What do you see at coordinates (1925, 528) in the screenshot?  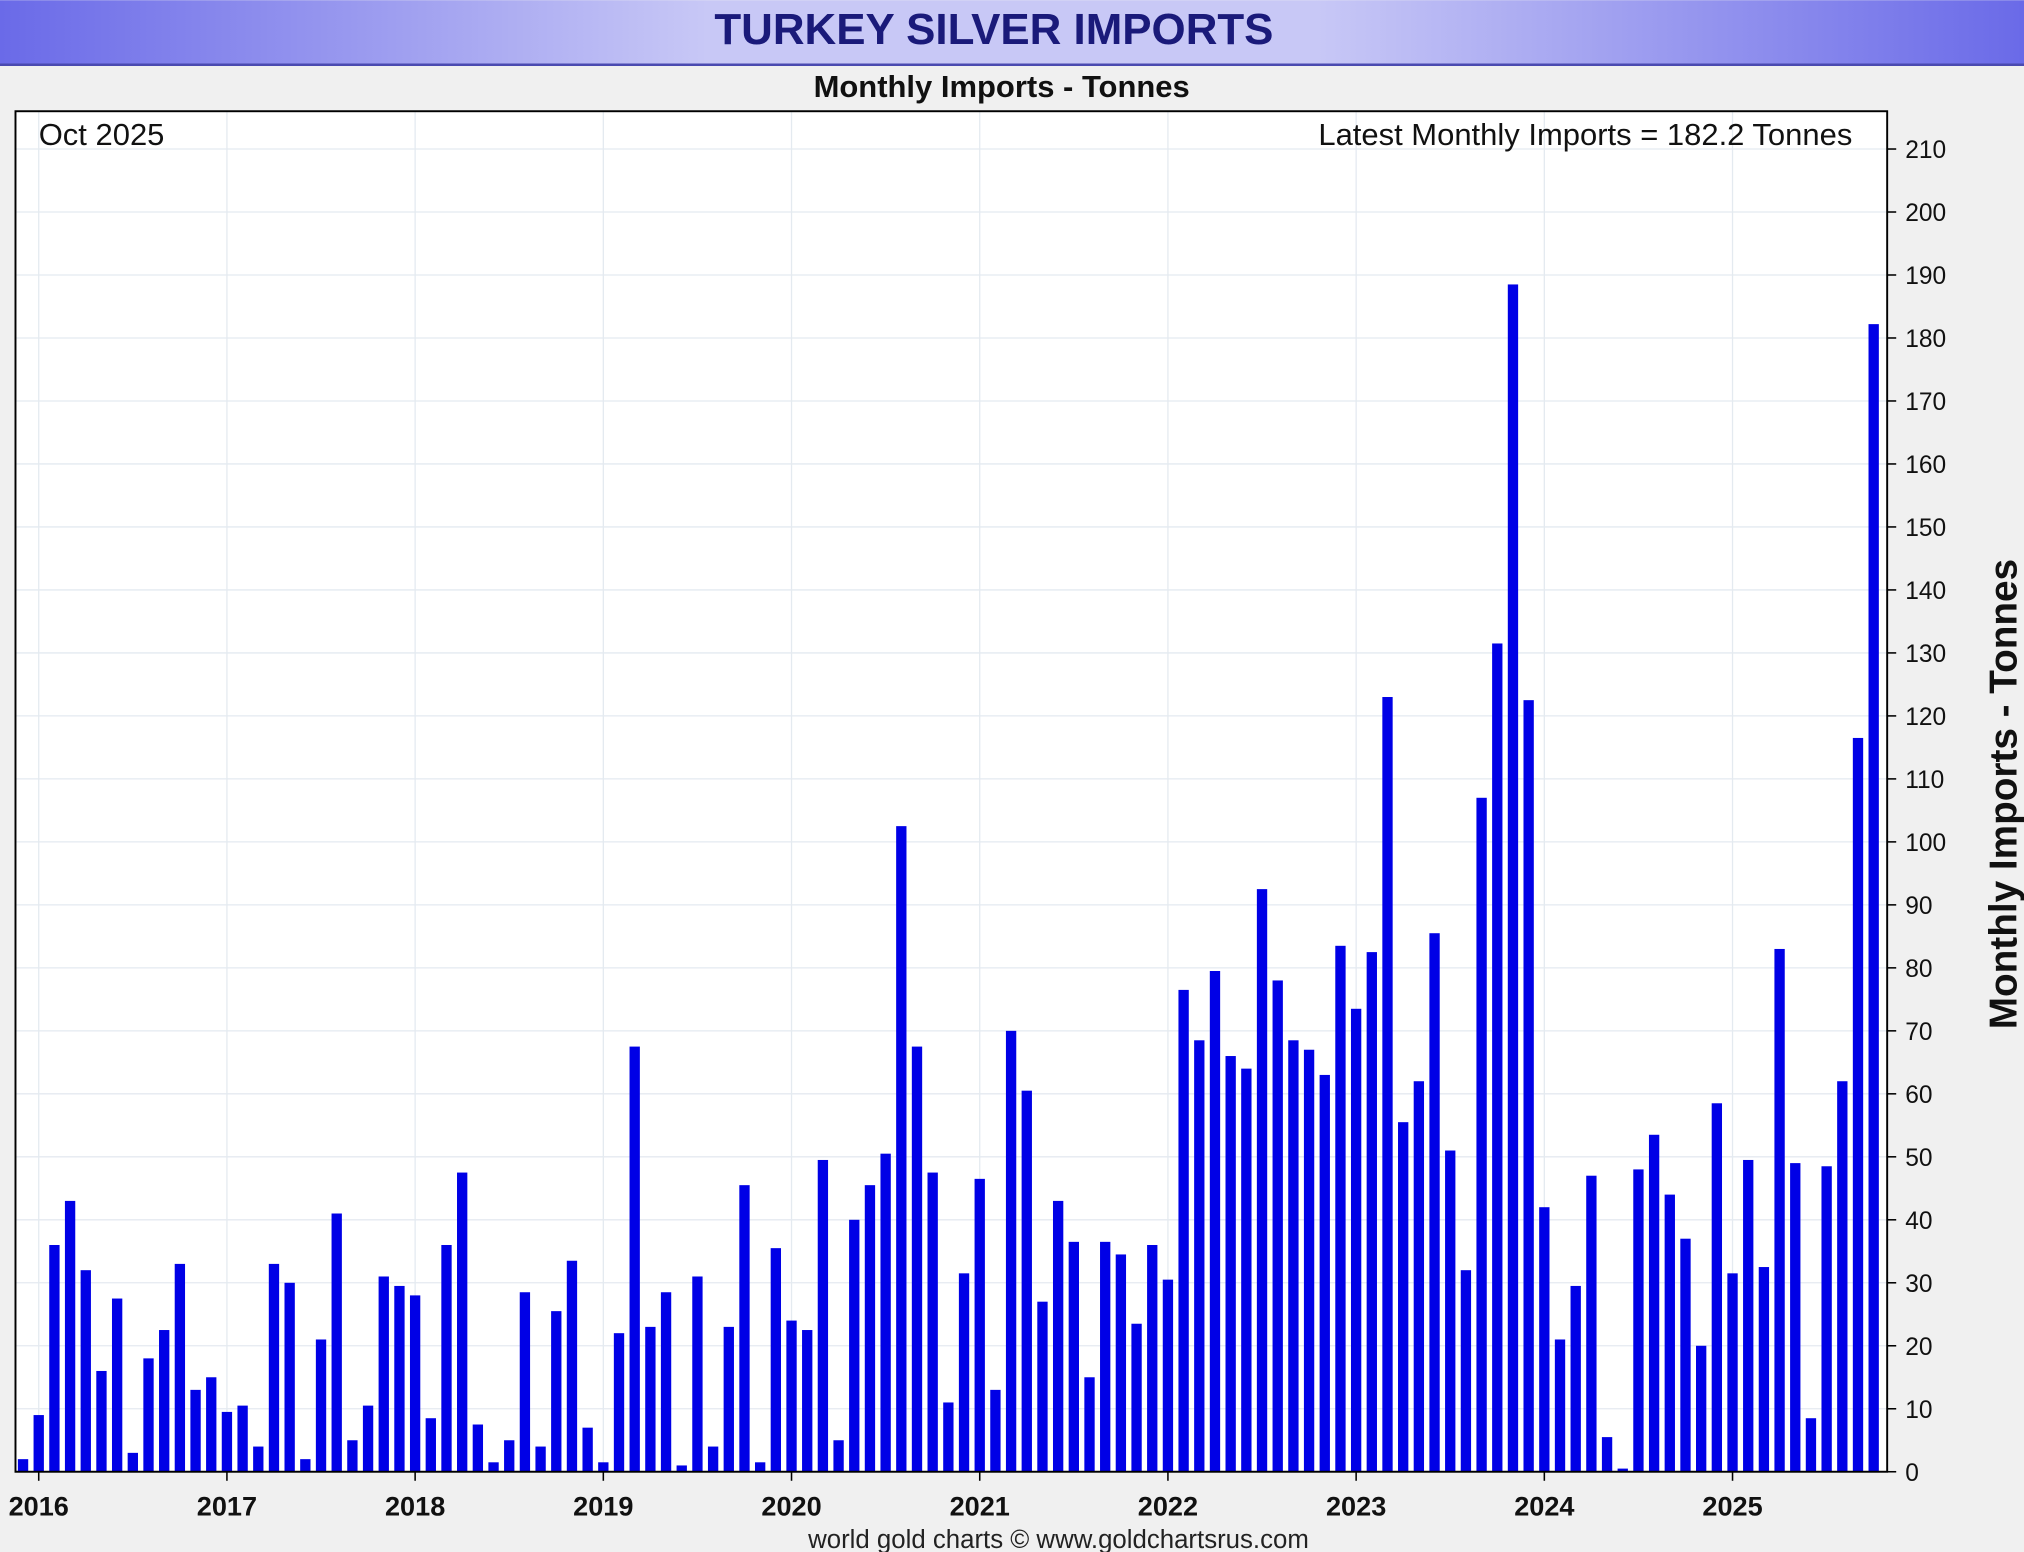 I see `y-tick-label: 150` at bounding box center [1925, 528].